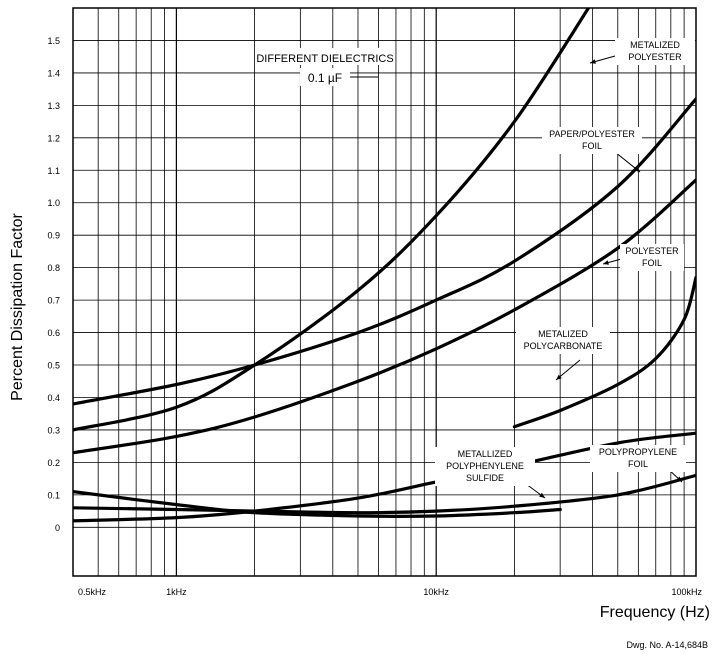 The width and height of the screenshot is (714, 654). I want to click on title-bg, so click(325, 56).